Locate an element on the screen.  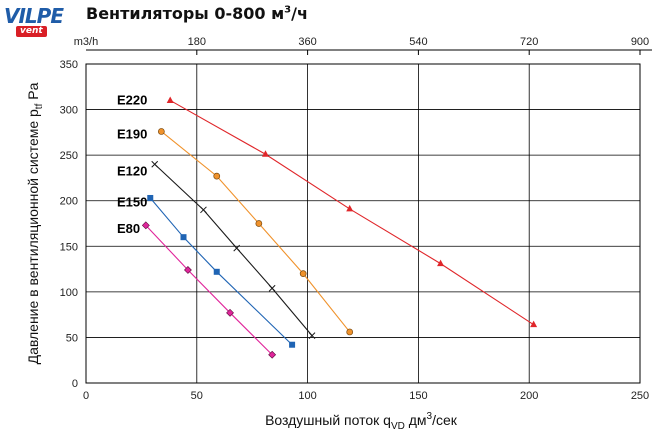
y-tick-label: 250 is located at coordinates (69, 156).